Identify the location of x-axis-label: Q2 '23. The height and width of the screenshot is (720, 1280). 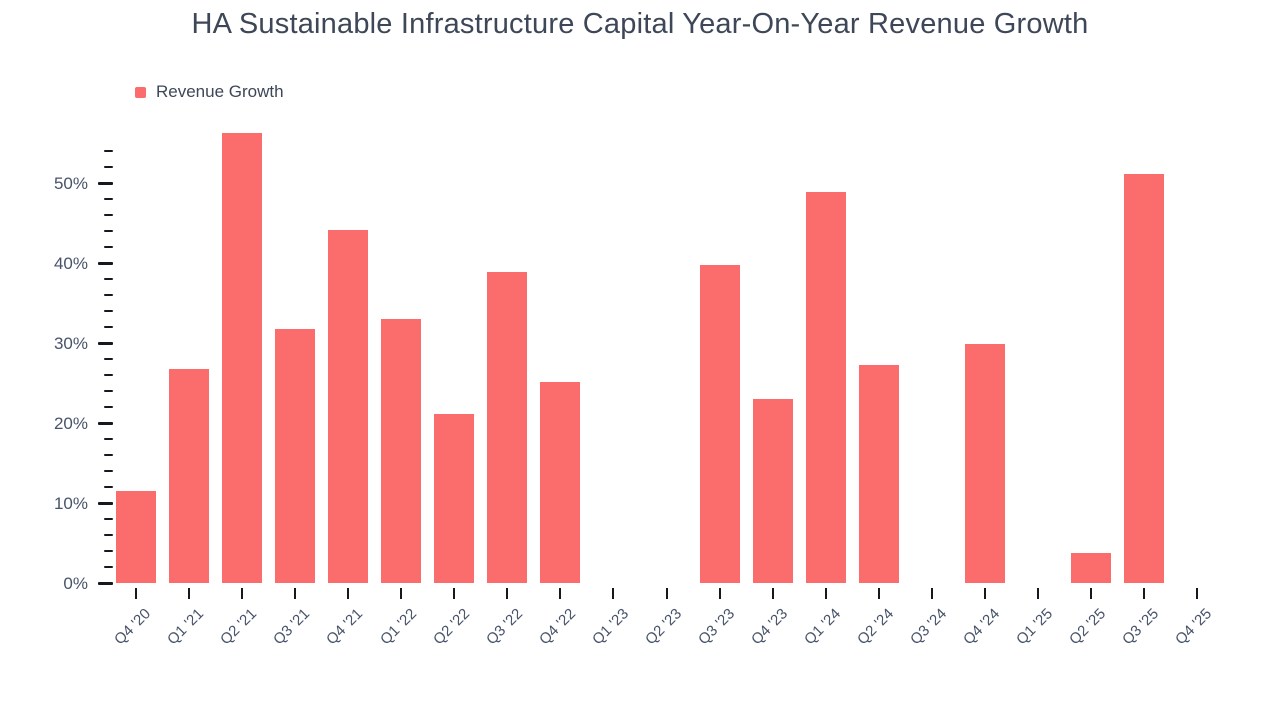
(663, 627).